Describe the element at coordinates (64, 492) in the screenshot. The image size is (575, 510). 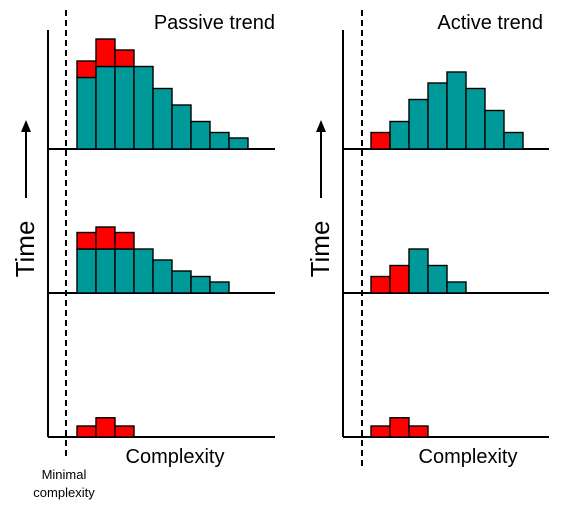
I see `minimal-complexity-label-line2: complexity` at that location.